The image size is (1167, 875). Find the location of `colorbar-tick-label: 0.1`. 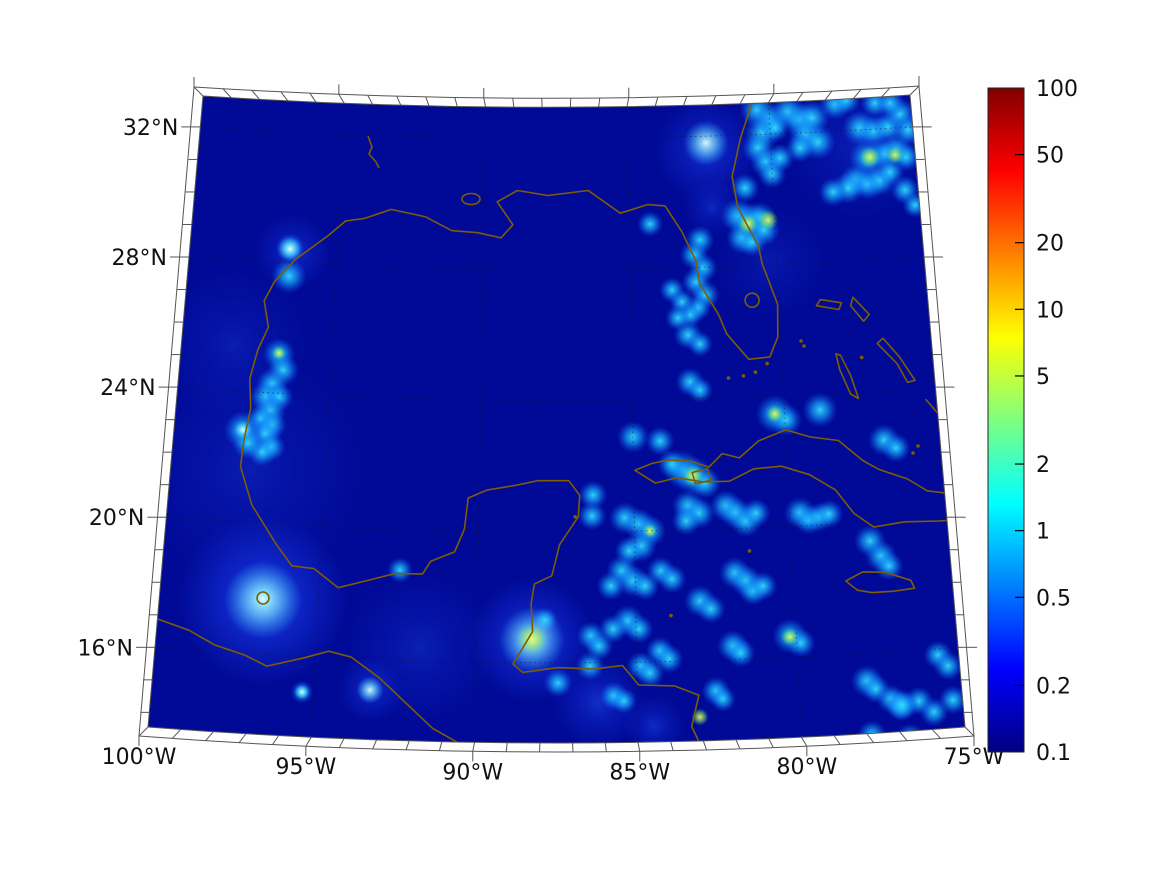

colorbar-tick-label: 0.1 is located at coordinates (1053, 753).